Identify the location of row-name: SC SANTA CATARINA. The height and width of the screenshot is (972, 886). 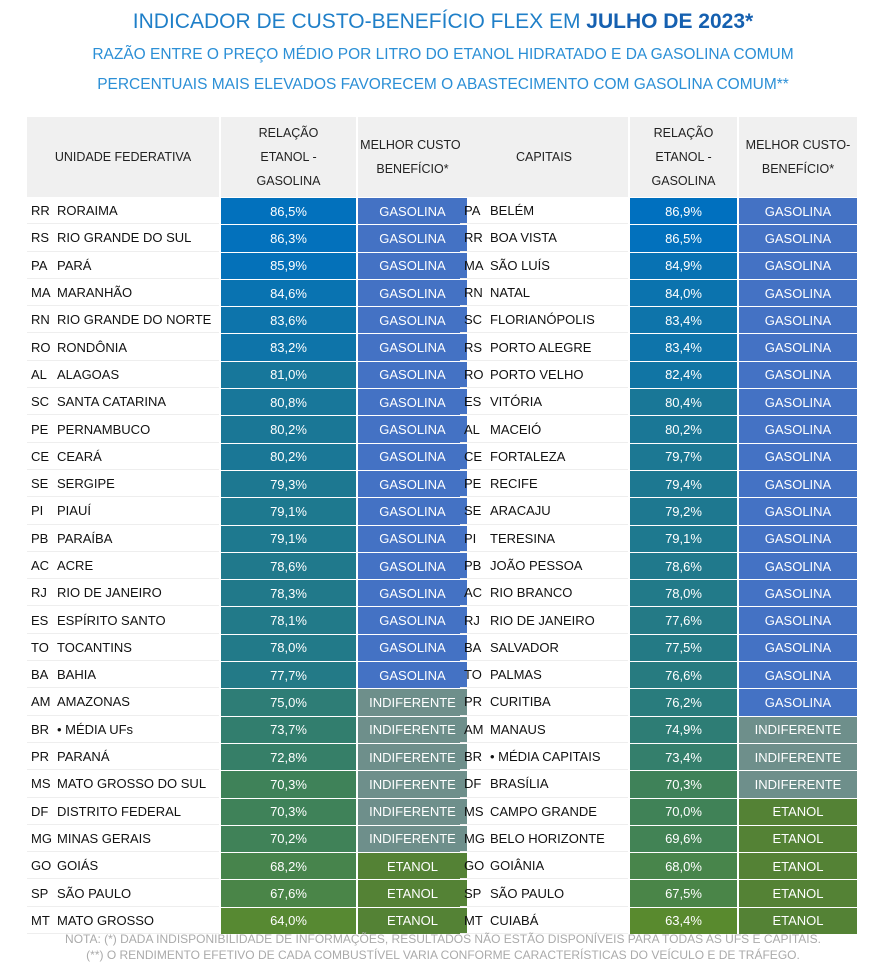
(123, 402).